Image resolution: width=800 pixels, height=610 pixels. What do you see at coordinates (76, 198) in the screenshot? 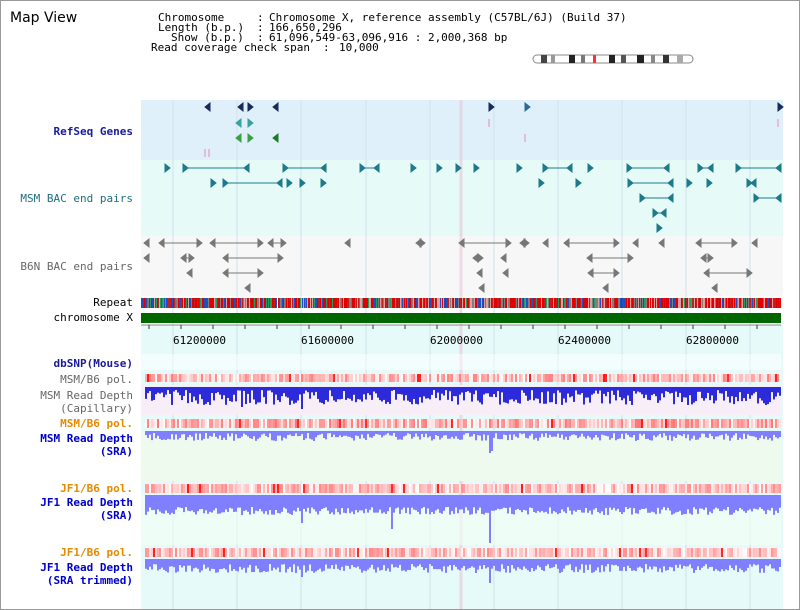
I see `track-label-msm-bac: MSM BAC end pairs` at bounding box center [76, 198].